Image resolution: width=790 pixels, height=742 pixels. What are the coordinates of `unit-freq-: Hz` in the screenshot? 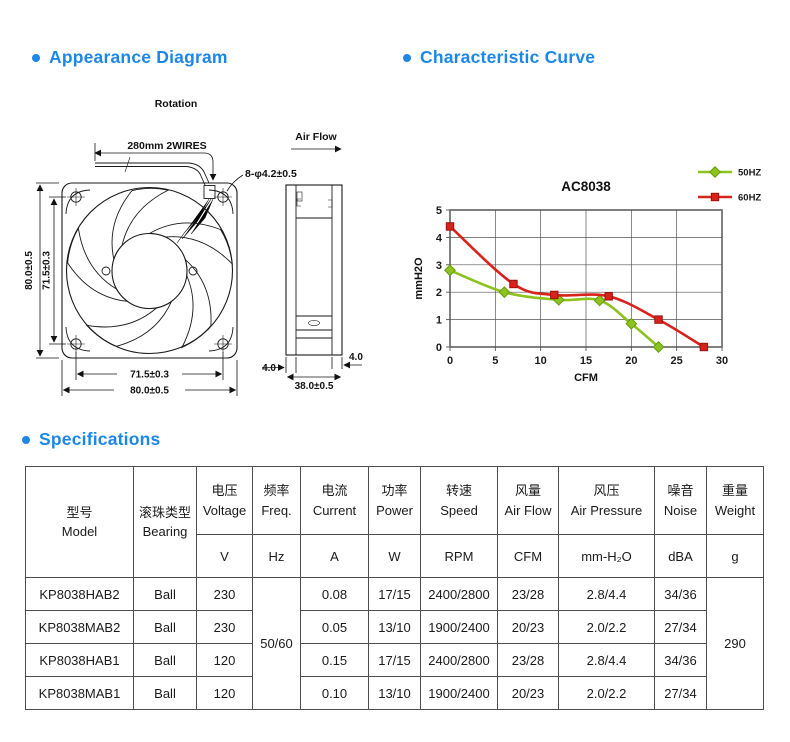 It's located at (276, 556).